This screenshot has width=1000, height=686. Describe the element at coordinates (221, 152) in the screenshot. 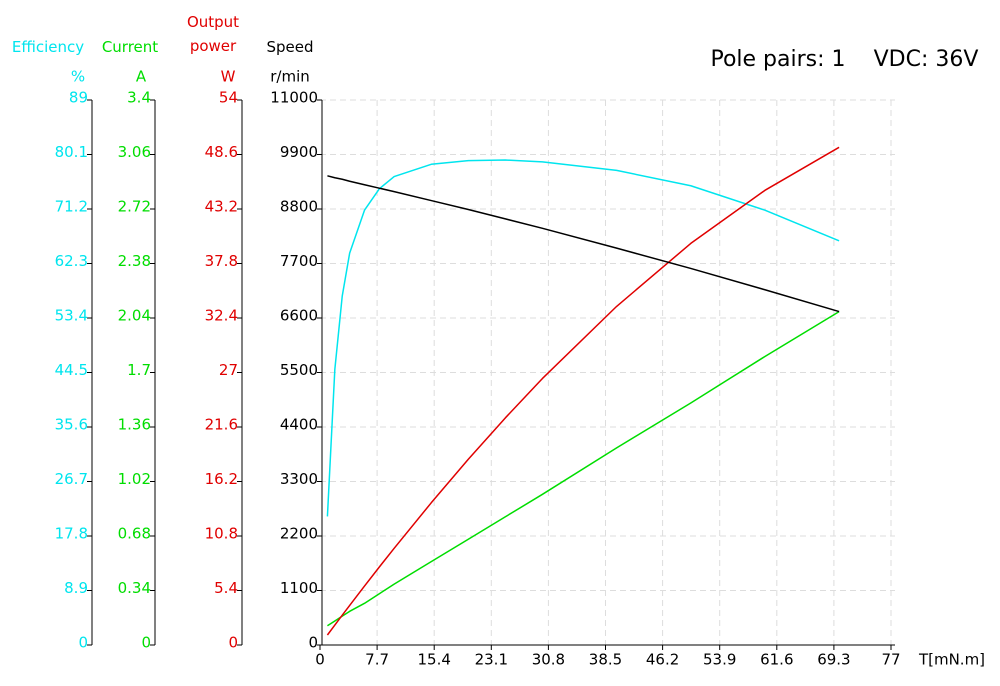

I see `y-tick-label: 48.6` at that location.